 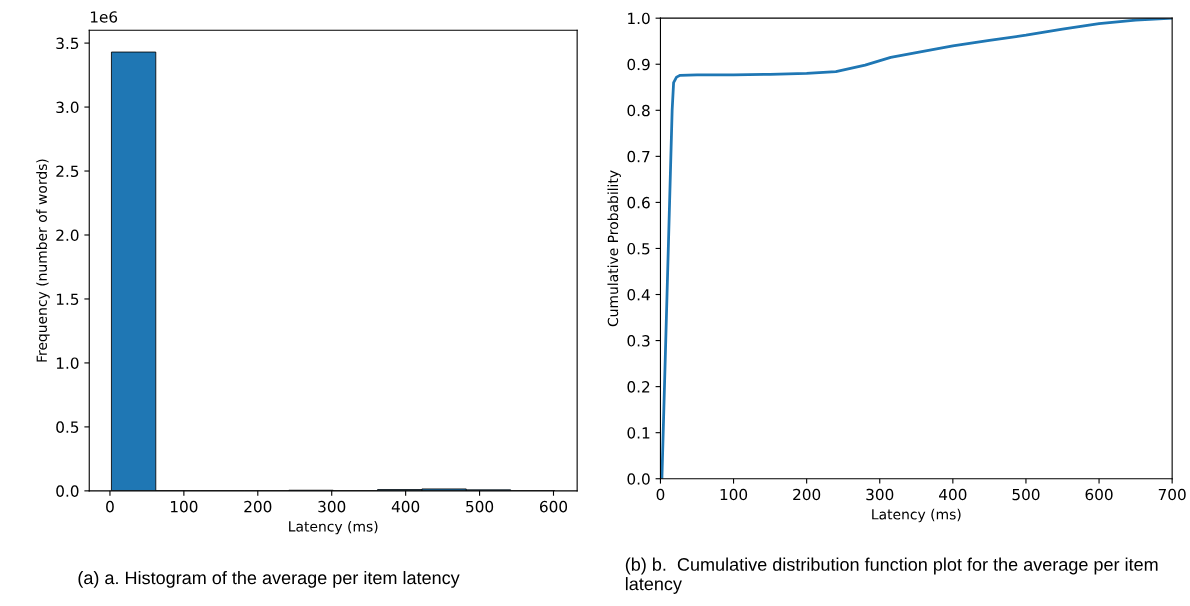 What do you see at coordinates (638, 387) in the screenshot?
I see `y-tick-label: 0.2` at bounding box center [638, 387].